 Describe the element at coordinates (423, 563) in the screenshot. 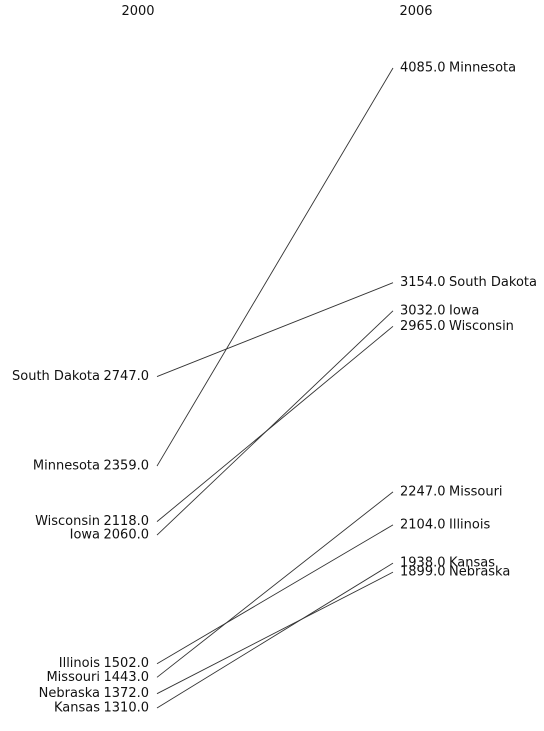

I see `value-2006-kansas: 1938.0` at that location.